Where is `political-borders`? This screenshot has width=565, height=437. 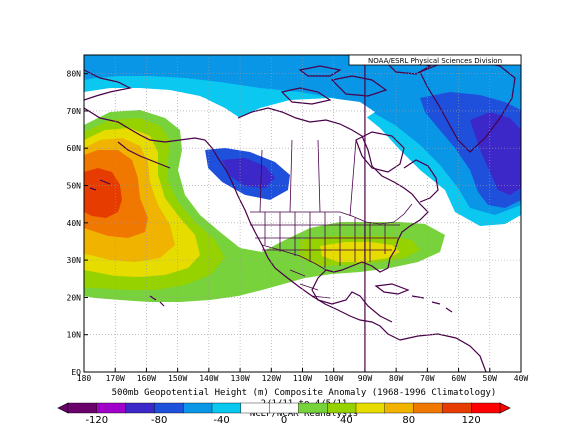 political-borders is located at coordinates (331, 219).